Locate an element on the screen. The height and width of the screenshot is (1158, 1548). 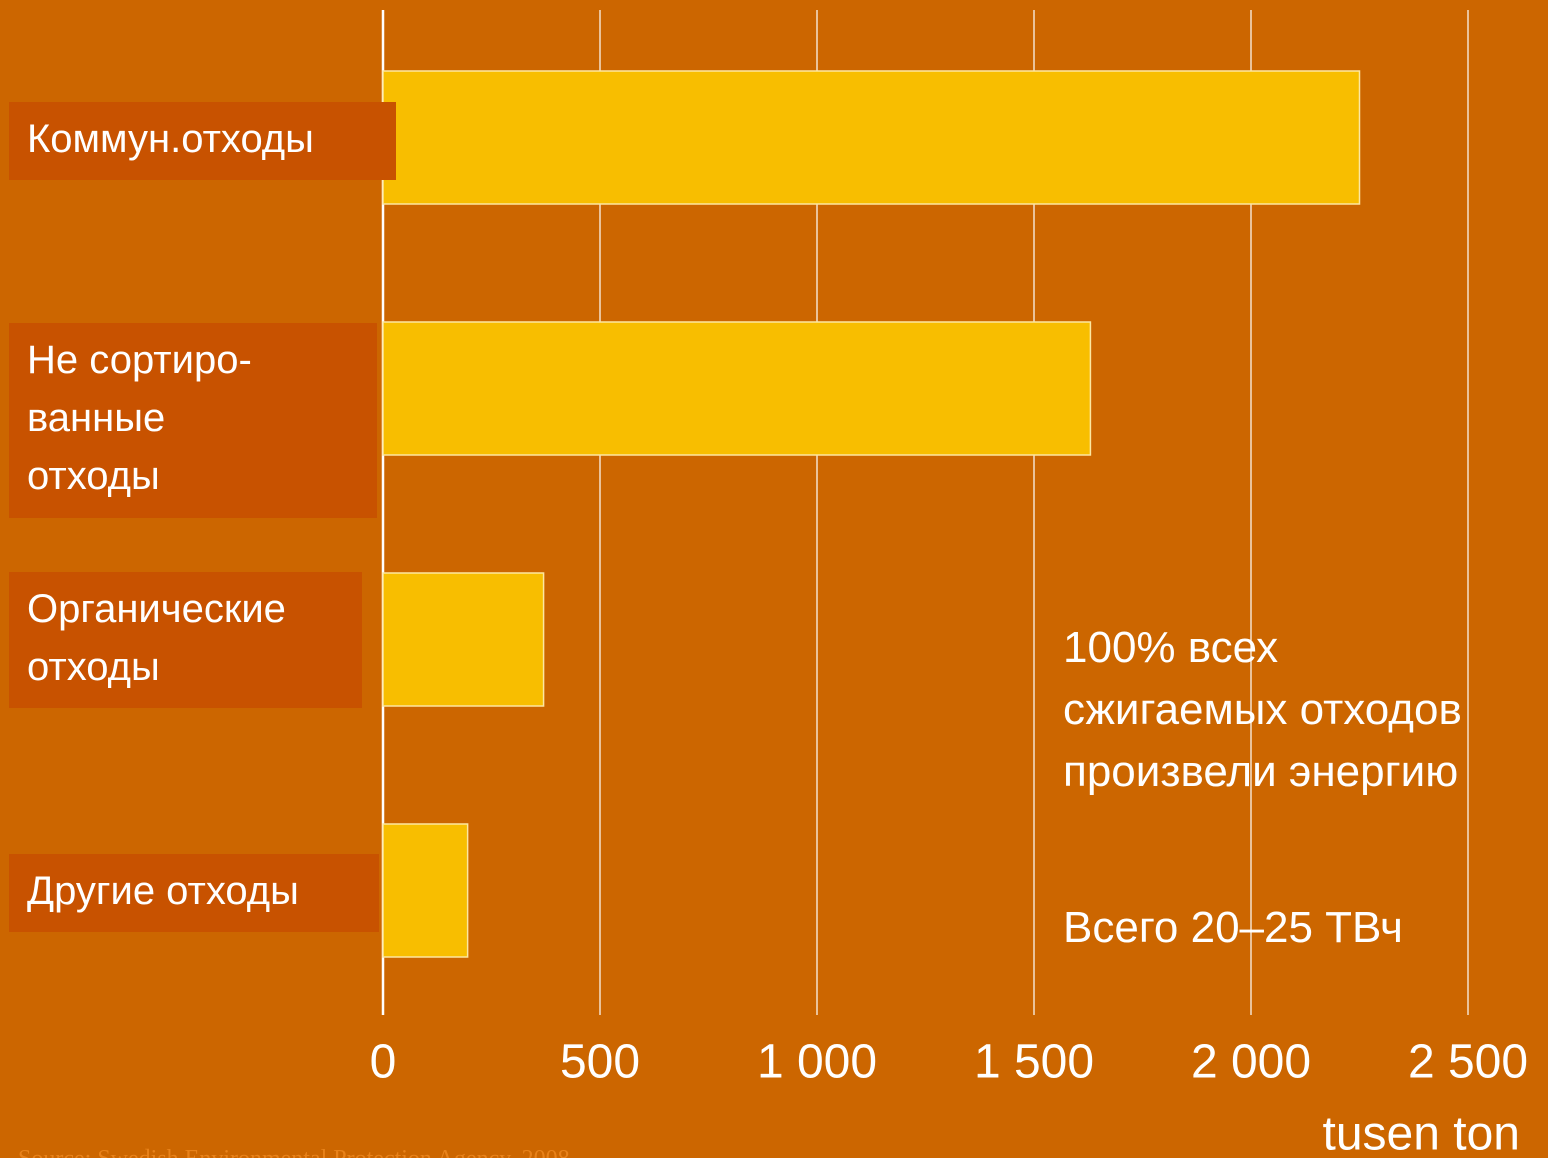
x-tick-label: 2 000 is located at coordinates (1251, 1062).